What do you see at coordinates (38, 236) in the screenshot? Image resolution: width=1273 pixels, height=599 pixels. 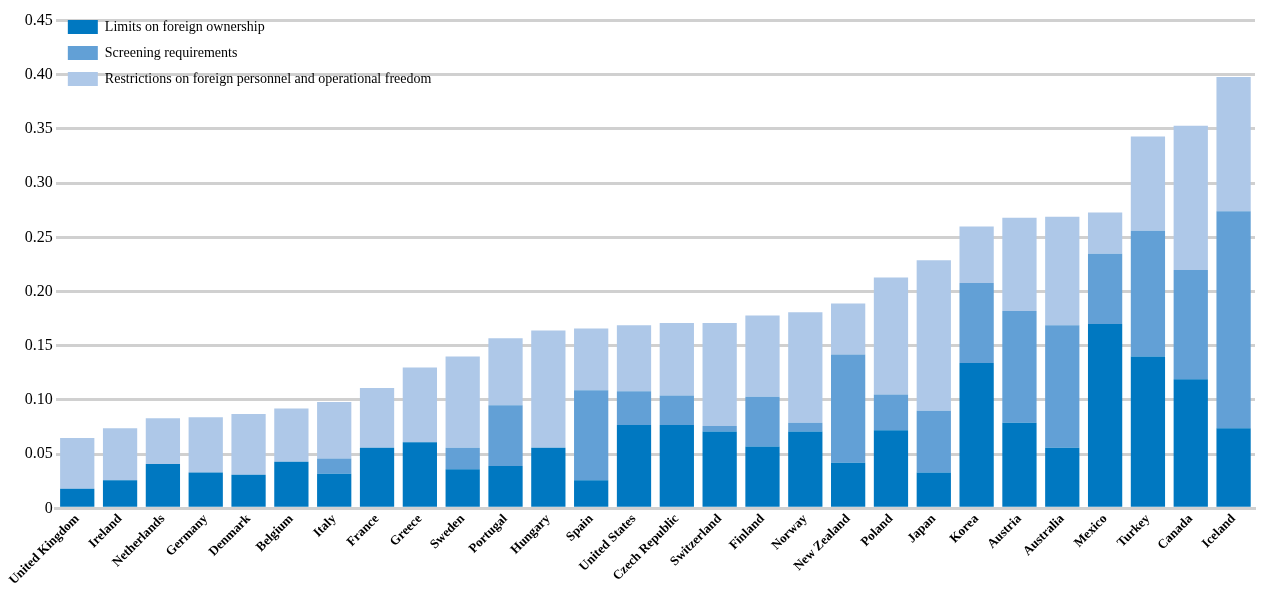 I see `y-tick-label: 0.25` at bounding box center [38, 236].